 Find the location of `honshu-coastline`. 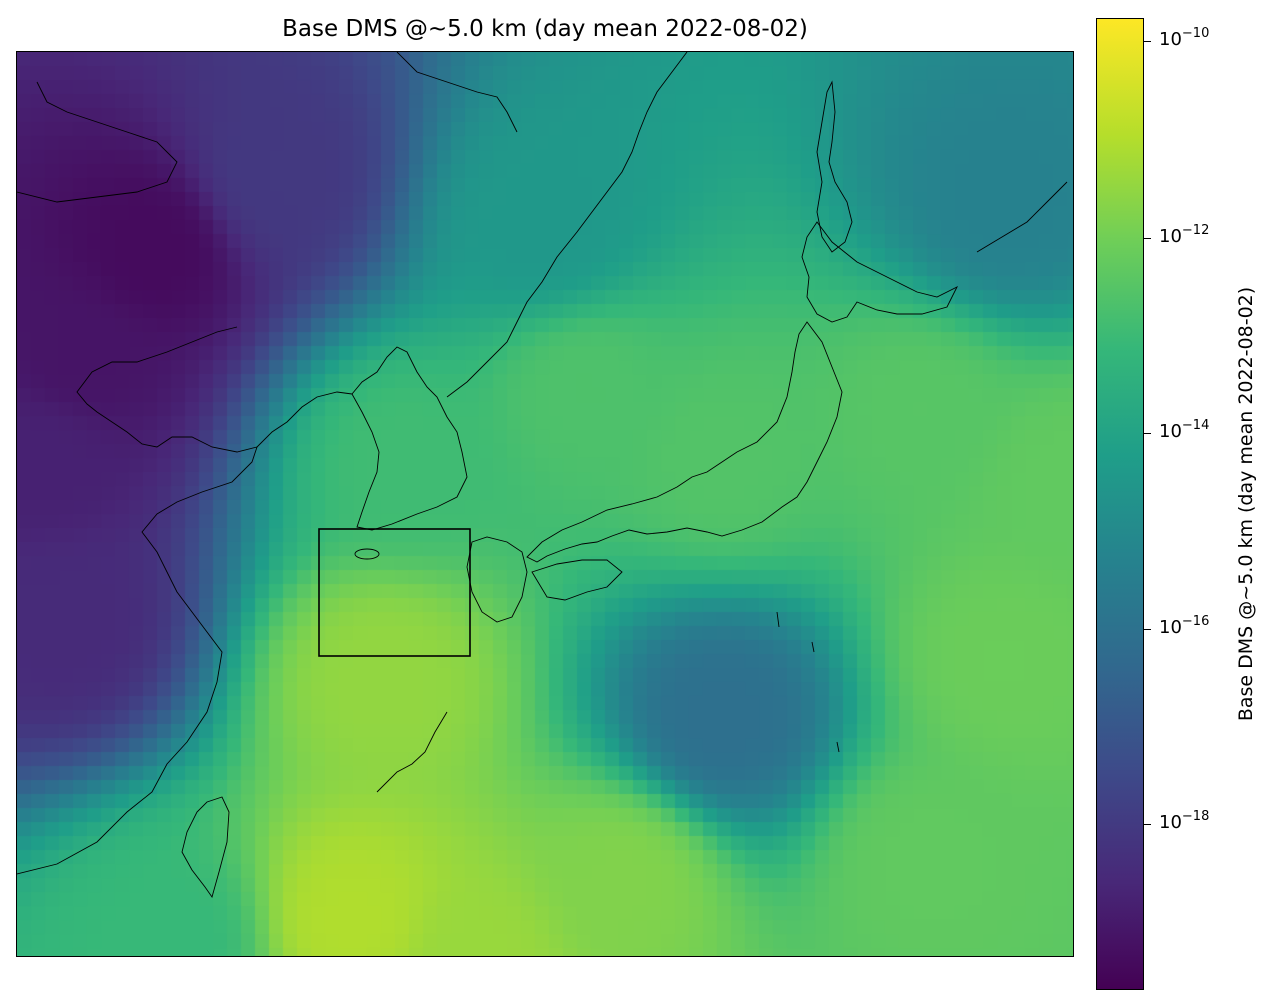

honshu-coastline is located at coordinates (684, 442).